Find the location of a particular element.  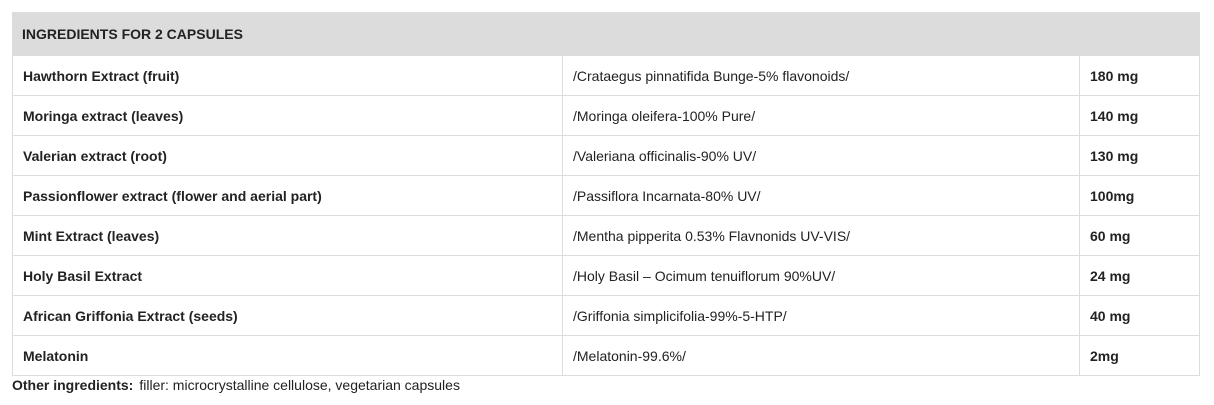

cell-amt: 24 mg is located at coordinates (1139, 275).